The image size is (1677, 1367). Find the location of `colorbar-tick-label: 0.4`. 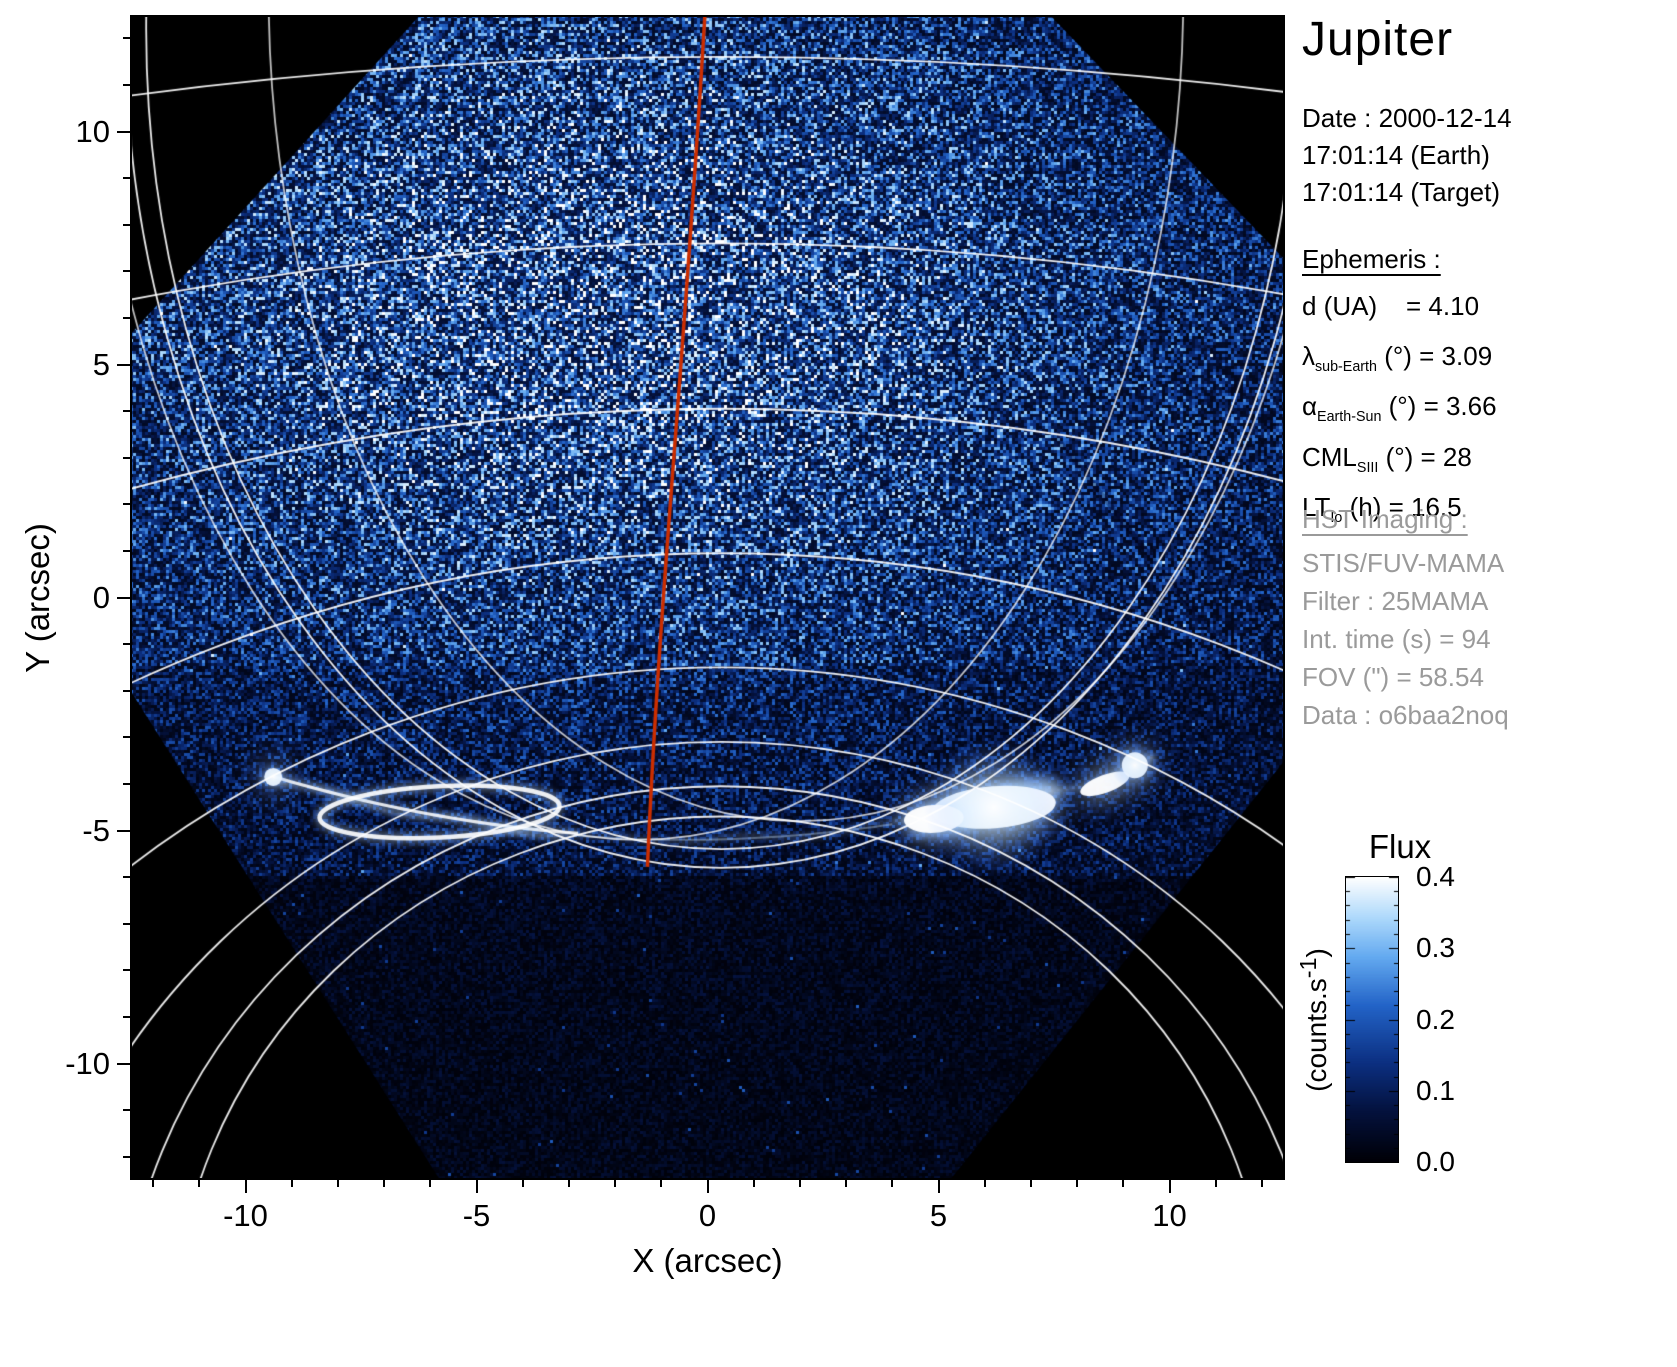

colorbar-tick-label: 0.4 is located at coordinates (1435, 876).